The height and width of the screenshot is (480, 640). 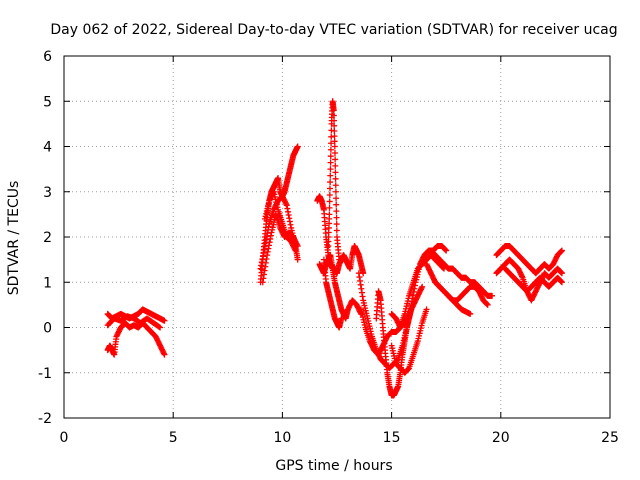 What do you see at coordinates (610, 438) in the screenshot?
I see `x-tick-label: 25` at bounding box center [610, 438].